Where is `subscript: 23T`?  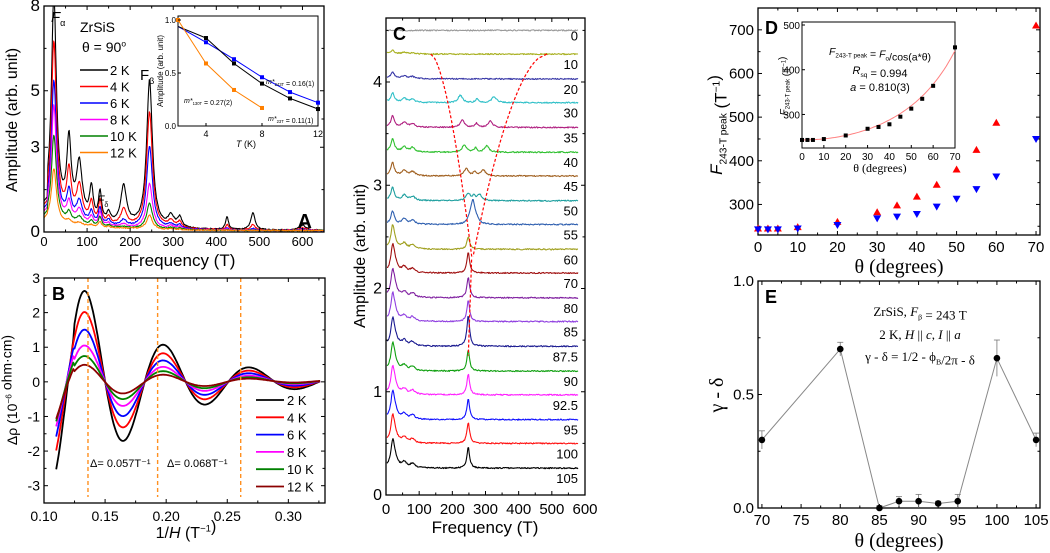 subscript: 23T is located at coordinates (281, 121).